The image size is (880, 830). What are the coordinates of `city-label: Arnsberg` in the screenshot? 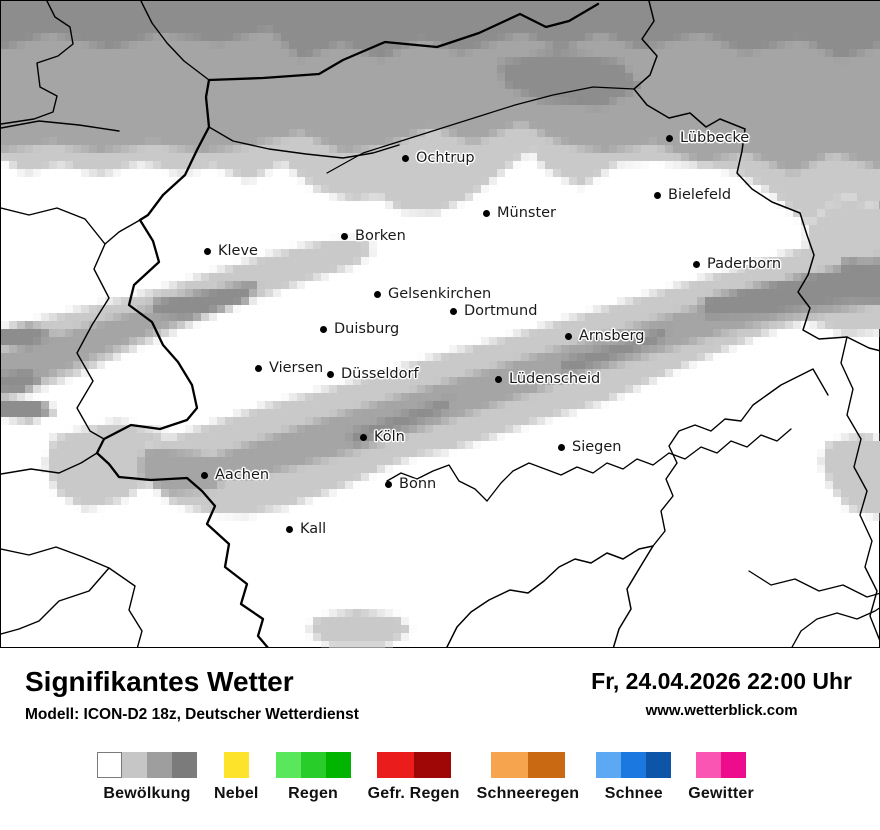 It's located at (612, 336).